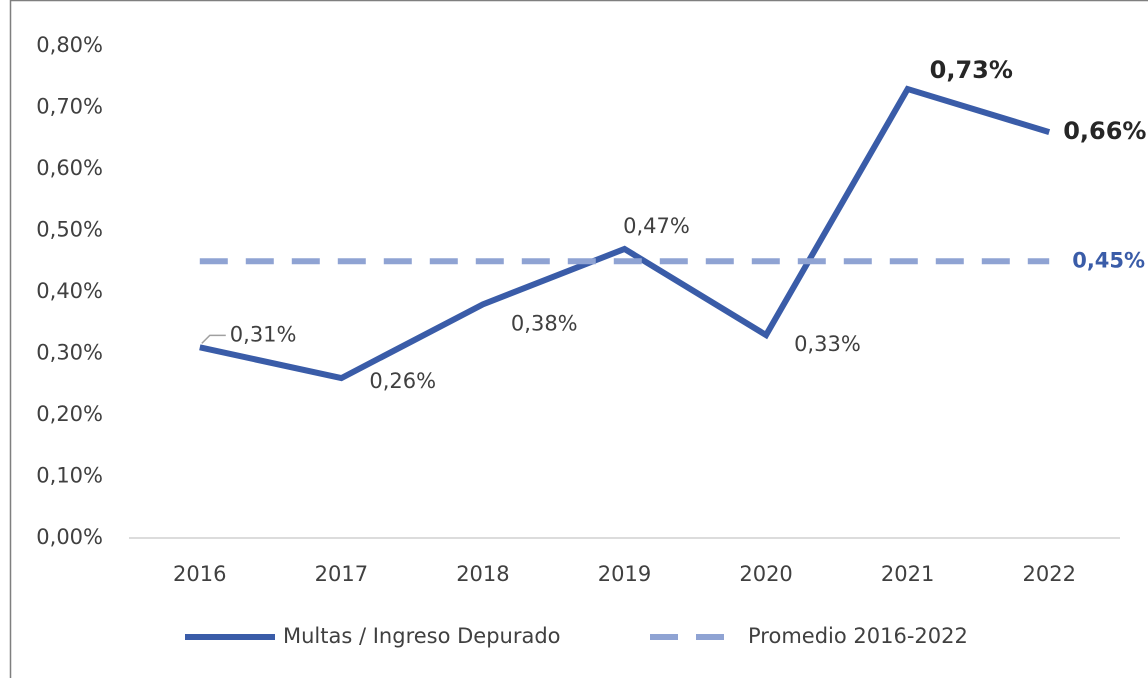  I want to click on data-label: 0,66%, so click(1104, 131).